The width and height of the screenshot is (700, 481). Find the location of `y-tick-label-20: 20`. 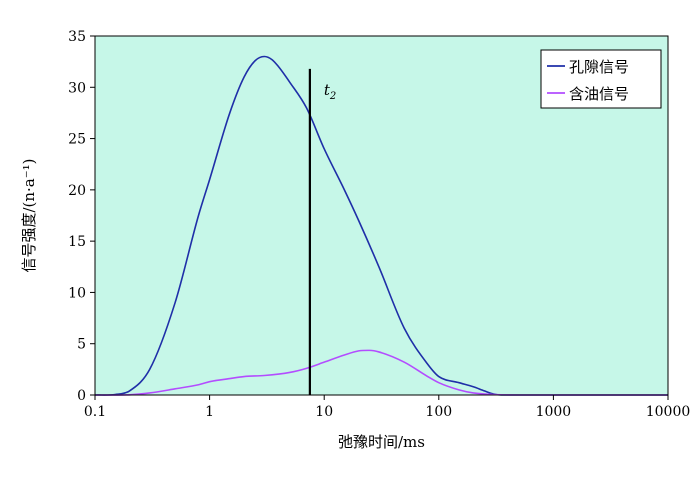

y-tick-label-20: 20 is located at coordinates (77, 191).